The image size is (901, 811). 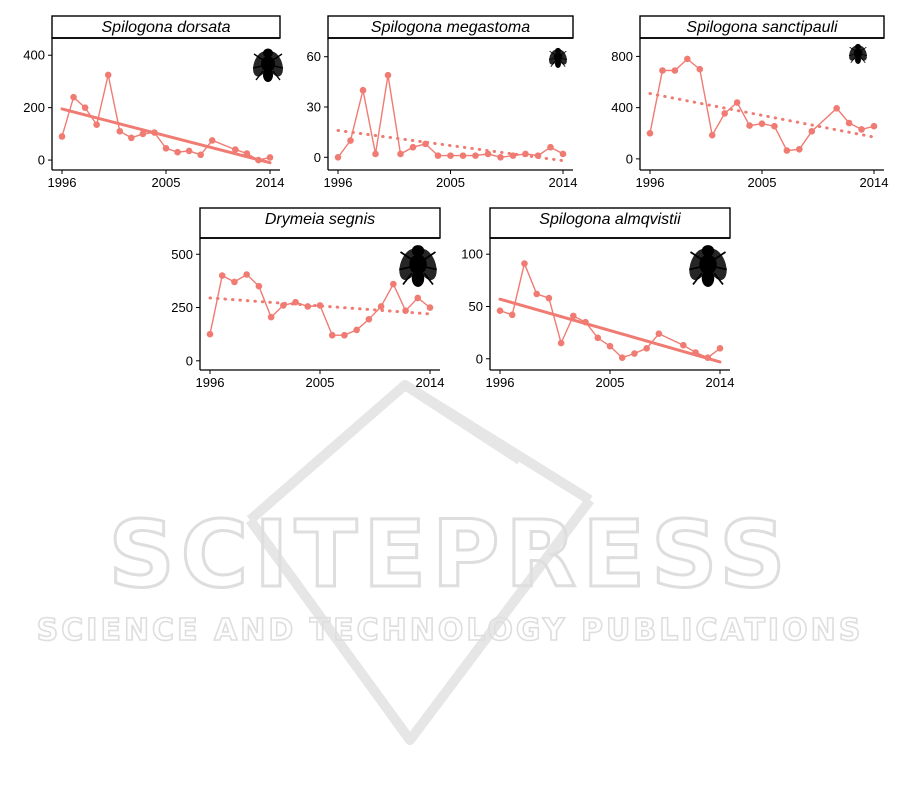 I want to click on series-line, so click(x=762, y=105).